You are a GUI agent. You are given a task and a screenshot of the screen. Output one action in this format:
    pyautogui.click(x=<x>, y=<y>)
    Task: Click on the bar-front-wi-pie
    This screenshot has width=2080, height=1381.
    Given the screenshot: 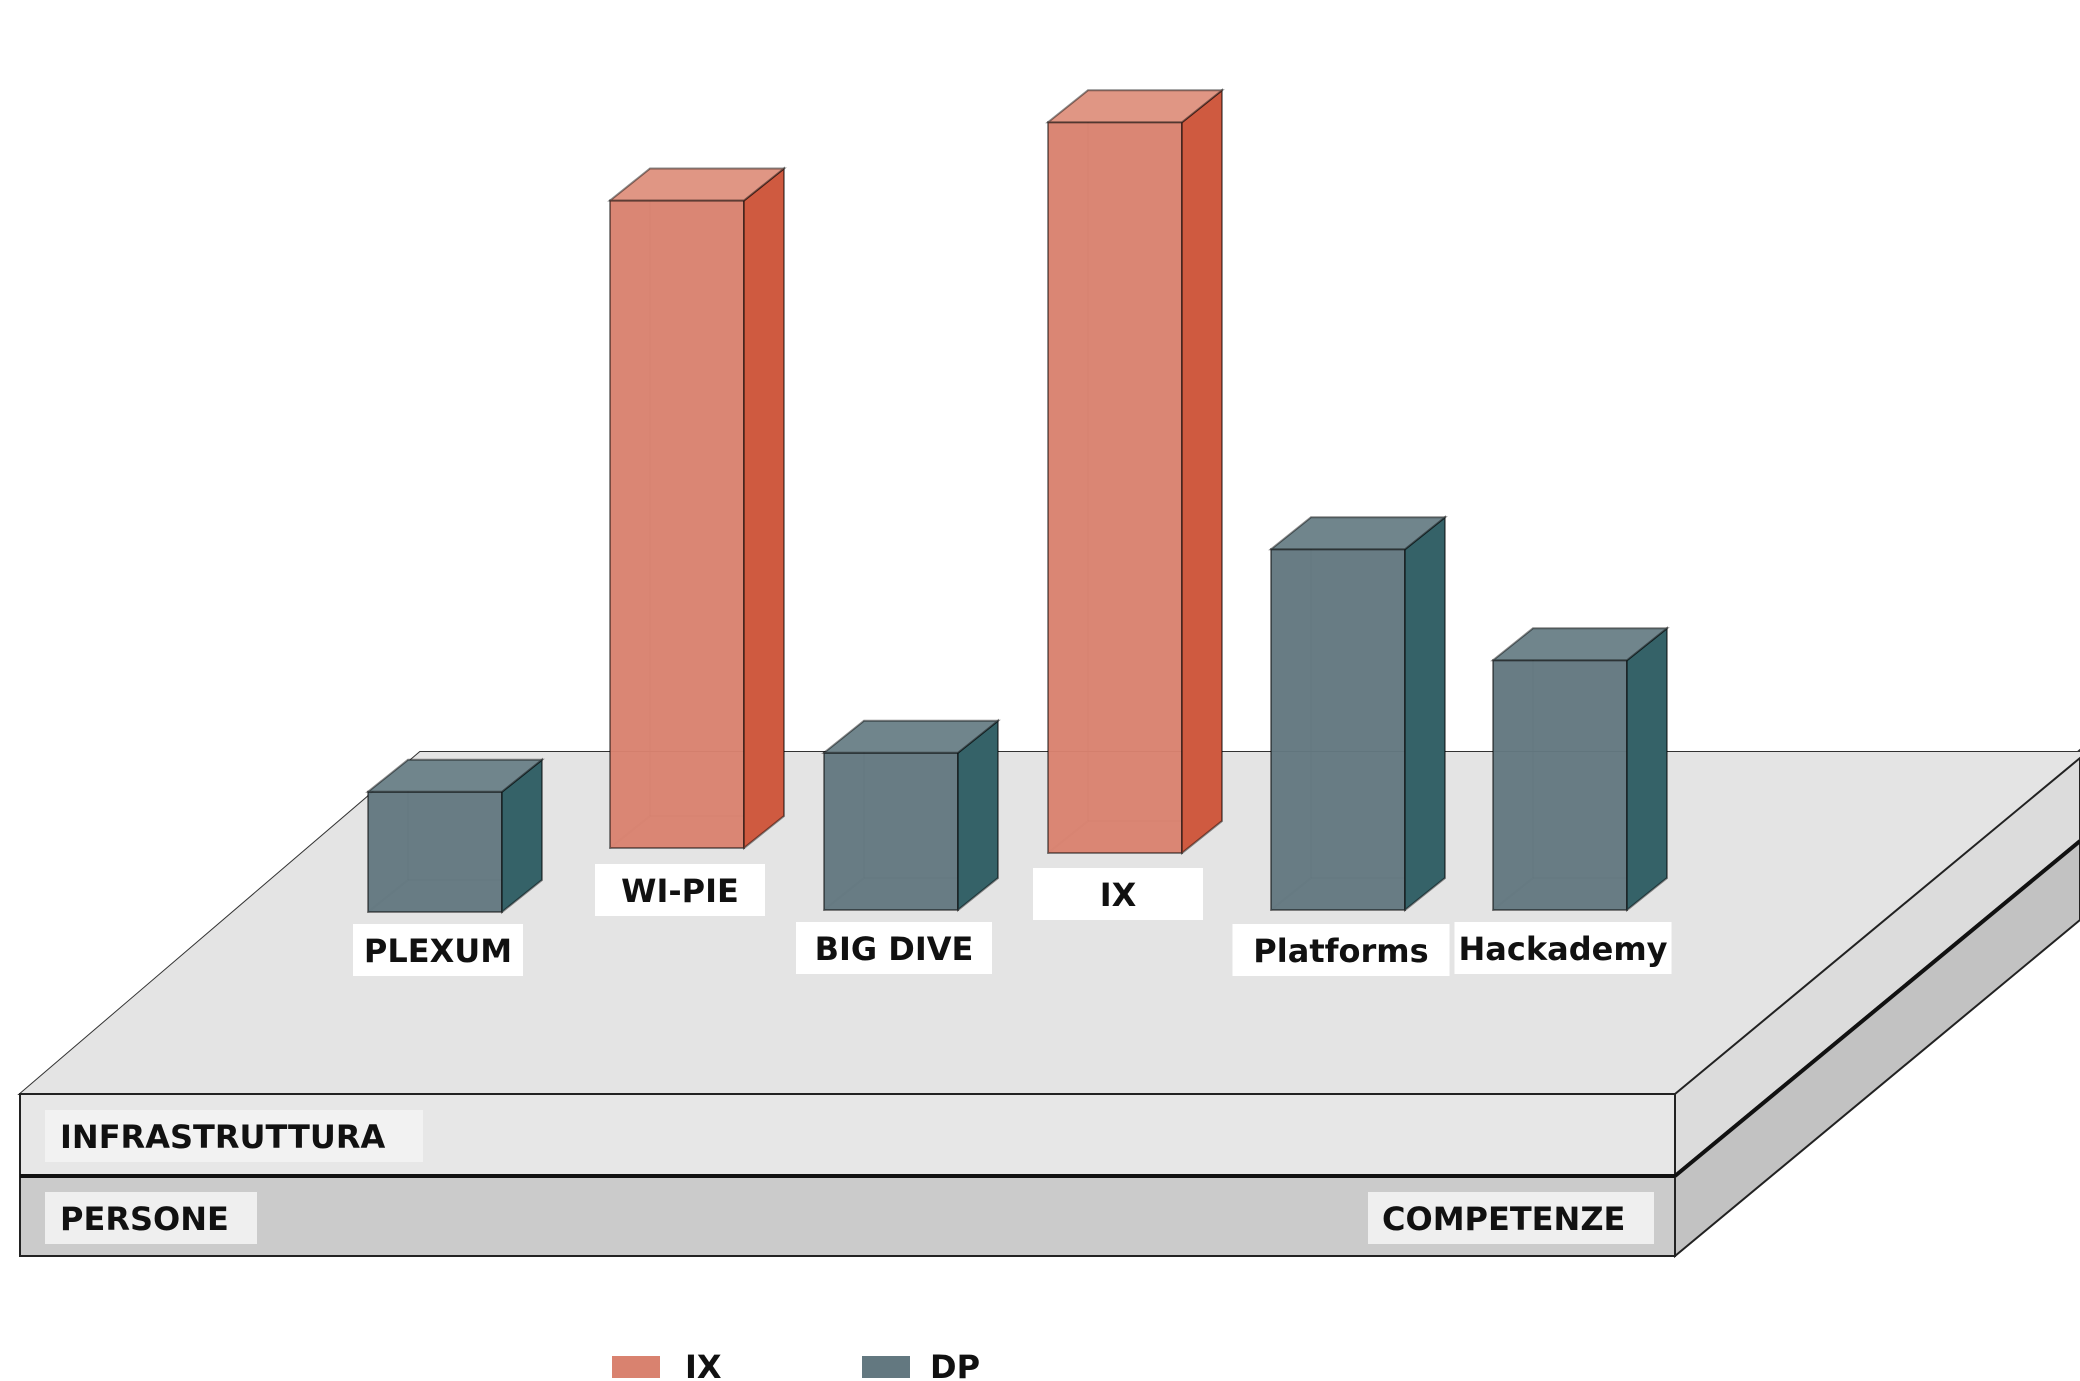 What is the action you would take?
    pyautogui.click(x=677, y=524)
    